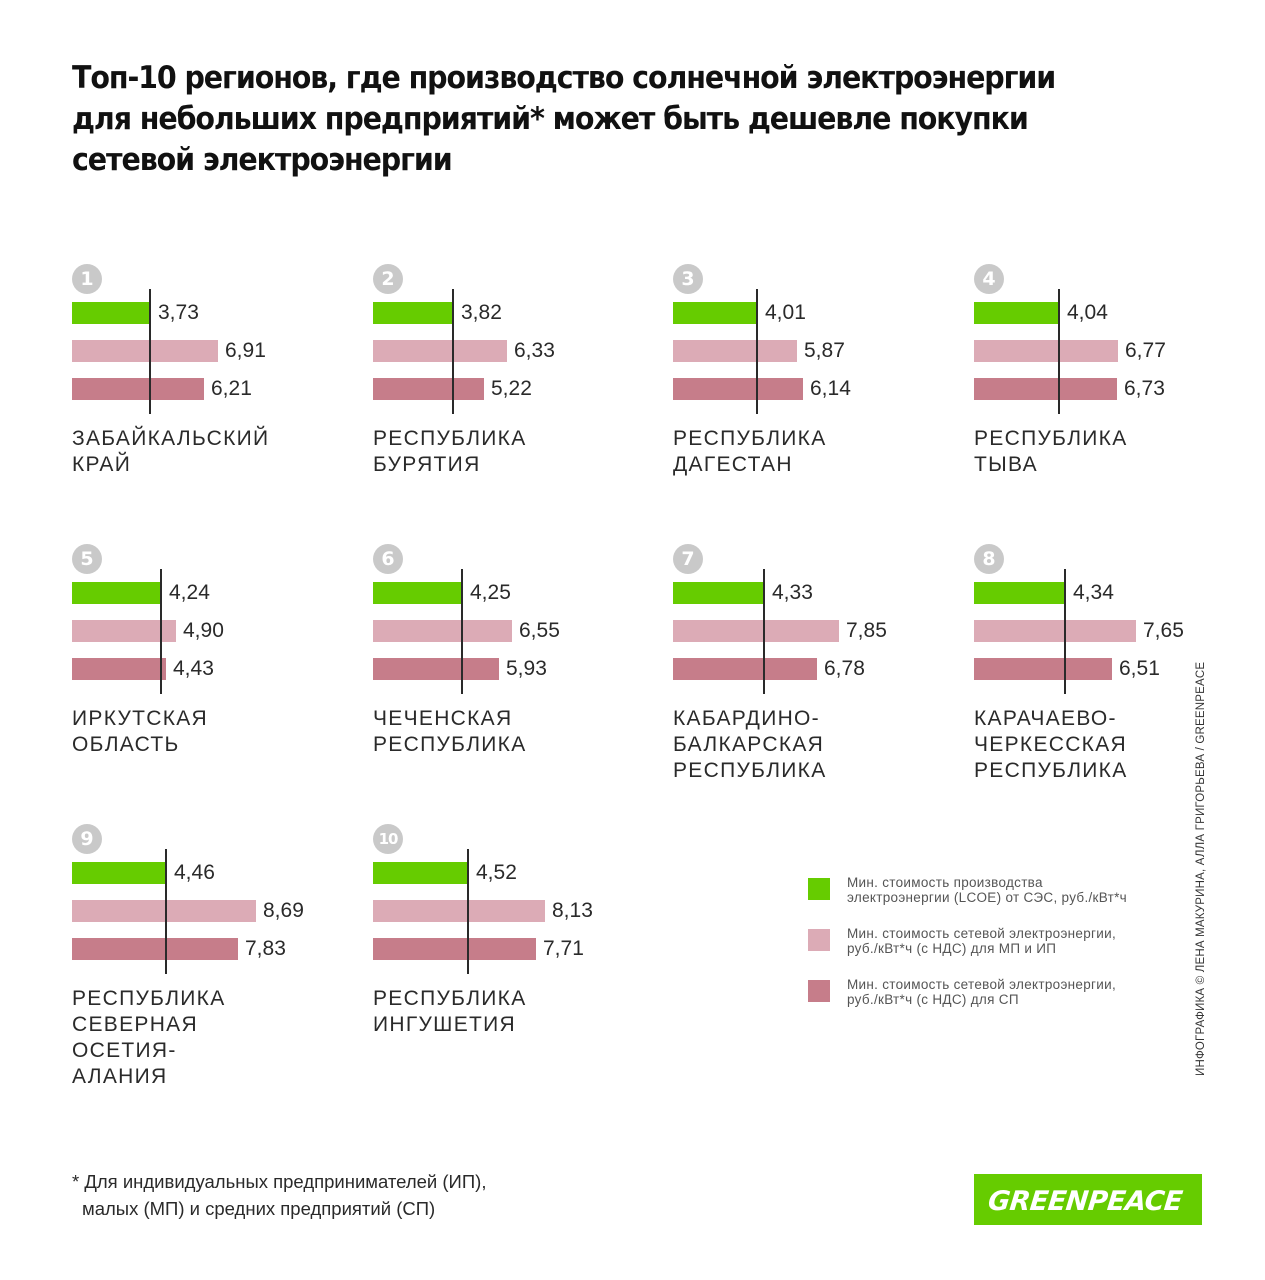 The width and height of the screenshot is (1265, 1280). I want to click on value-label-grid-medium: 7,83, so click(265, 948).